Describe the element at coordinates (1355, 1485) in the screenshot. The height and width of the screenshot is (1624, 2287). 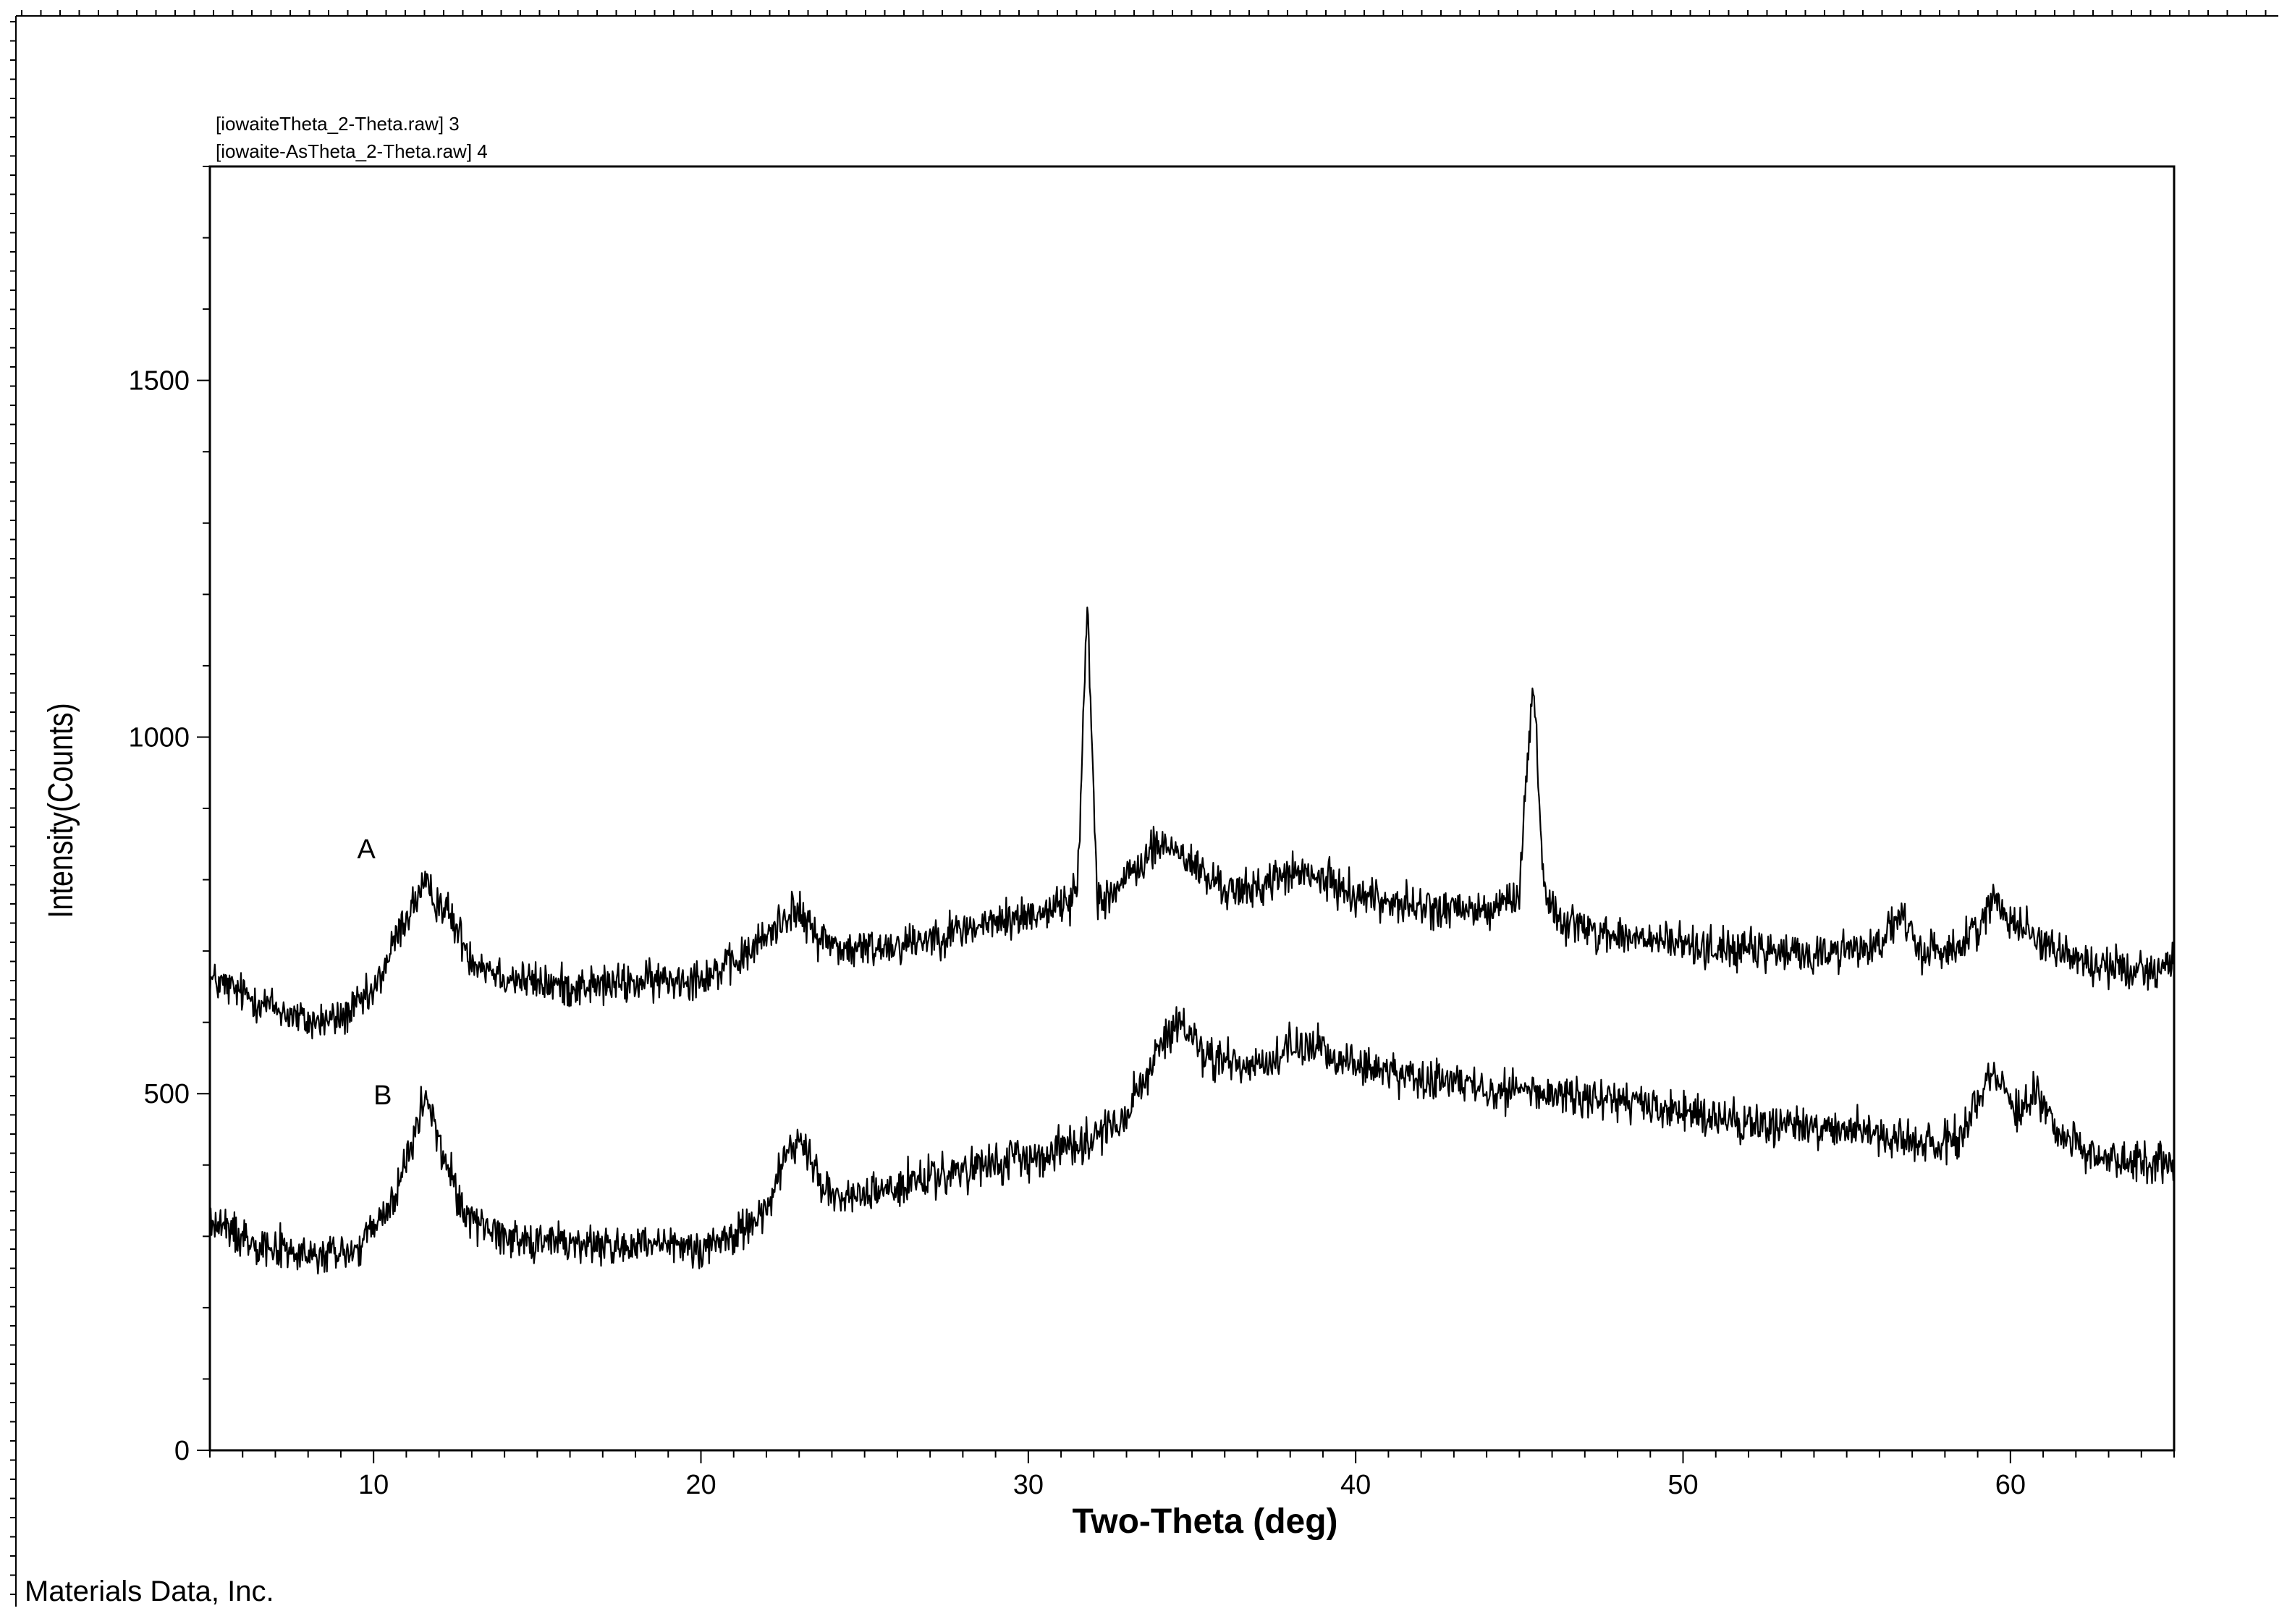
I see `x-tick-label: 40` at that location.